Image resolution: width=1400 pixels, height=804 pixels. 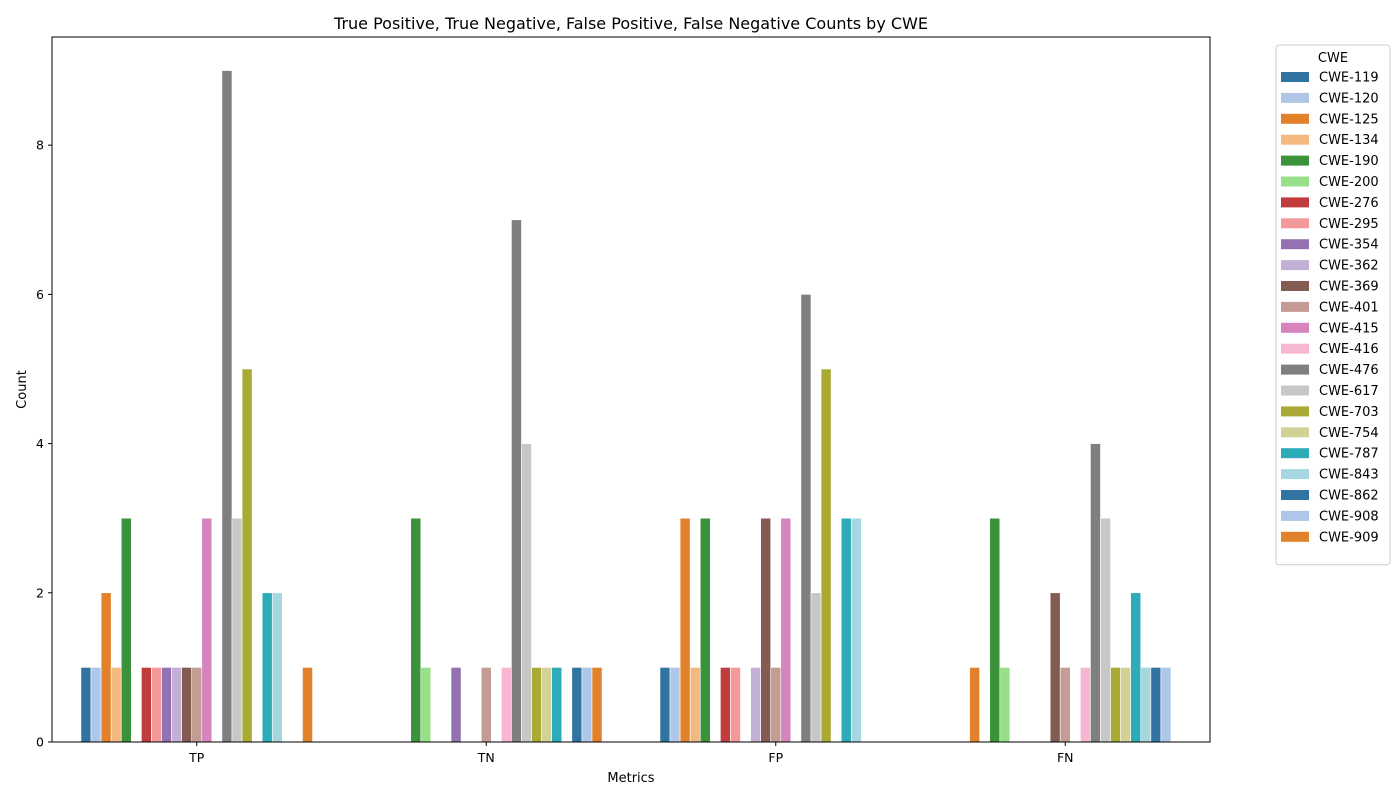 What do you see at coordinates (1166, 705) in the screenshot?
I see `bar-cwe-908-fn` at bounding box center [1166, 705].